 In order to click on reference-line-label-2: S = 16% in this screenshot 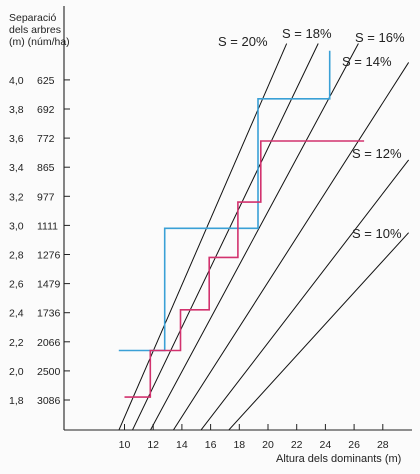, I will do `click(380, 37)`.